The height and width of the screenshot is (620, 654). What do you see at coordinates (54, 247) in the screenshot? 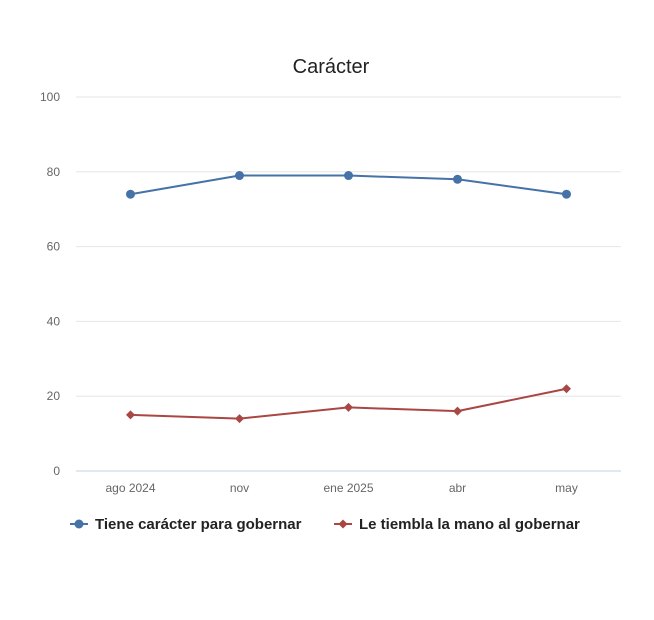
I see `y-tick-label: 60` at bounding box center [54, 247].